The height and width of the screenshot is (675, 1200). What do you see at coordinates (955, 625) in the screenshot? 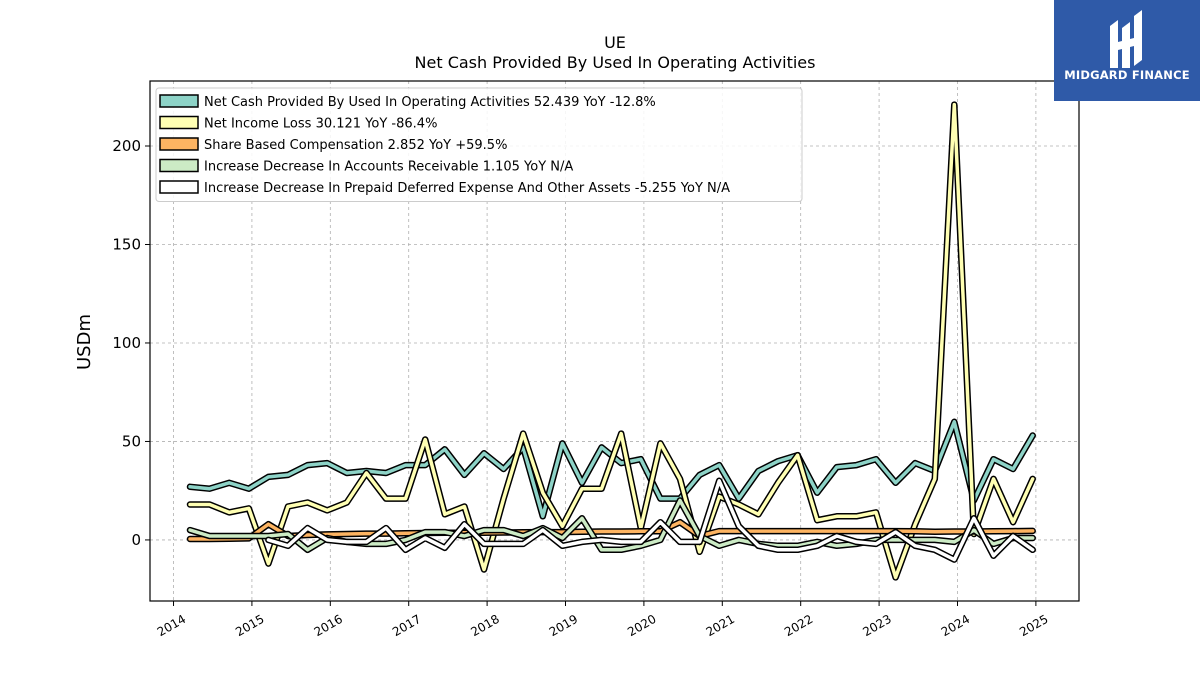
I see `x-tick-label: 2024` at bounding box center [955, 625].